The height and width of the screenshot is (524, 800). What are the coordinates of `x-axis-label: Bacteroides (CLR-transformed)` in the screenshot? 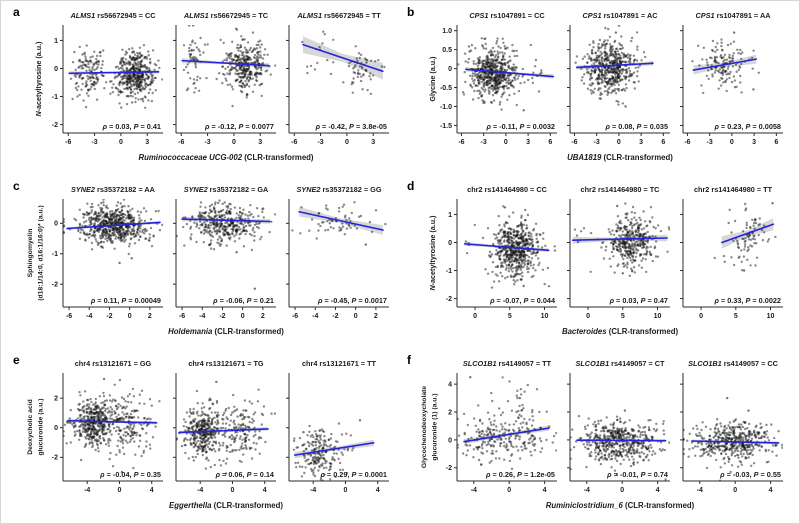 It's located at (620, 331).